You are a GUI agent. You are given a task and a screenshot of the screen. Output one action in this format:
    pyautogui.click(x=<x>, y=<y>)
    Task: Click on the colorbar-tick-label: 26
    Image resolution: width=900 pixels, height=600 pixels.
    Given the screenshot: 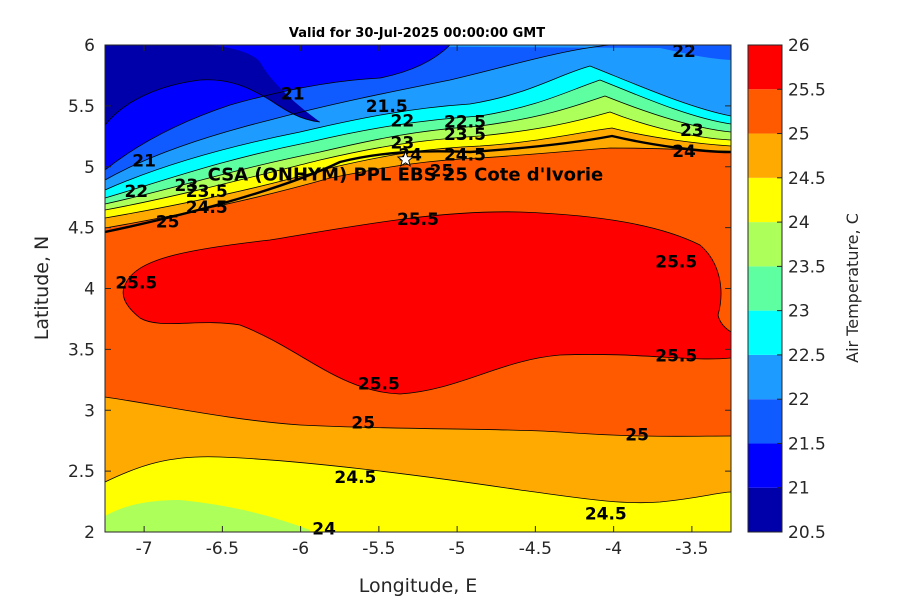 What is the action you would take?
    pyautogui.click(x=799, y=46)
    